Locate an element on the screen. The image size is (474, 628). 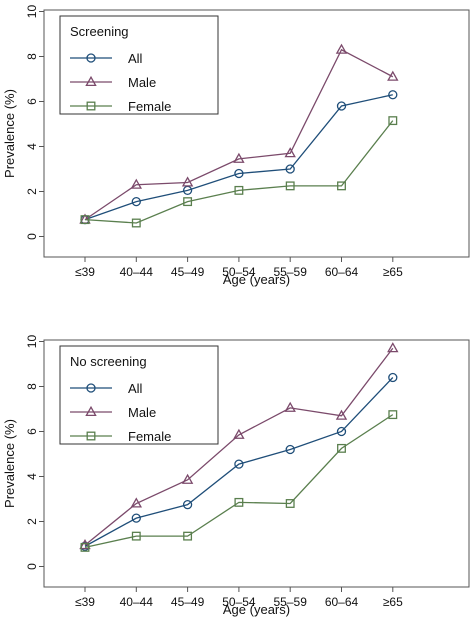
legend: No screening All Male Female is located at coordinates (139, 395).